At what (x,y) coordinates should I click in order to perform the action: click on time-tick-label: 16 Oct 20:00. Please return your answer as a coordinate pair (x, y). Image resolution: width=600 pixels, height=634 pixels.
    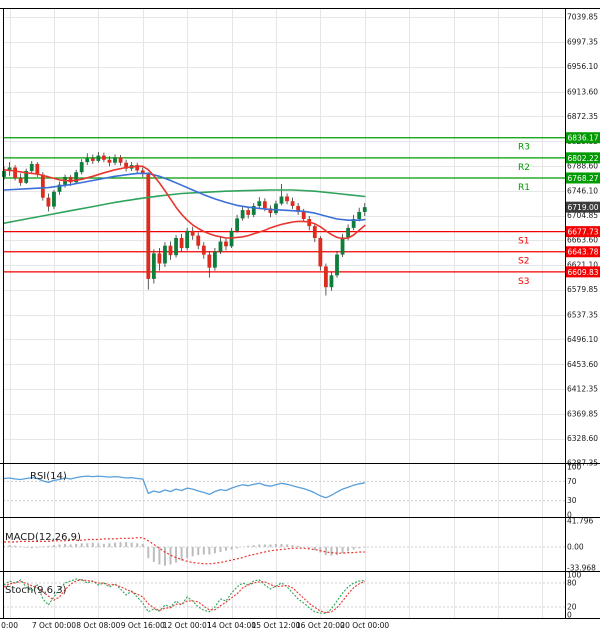
    Looking at the image, I should click on (320, 625).